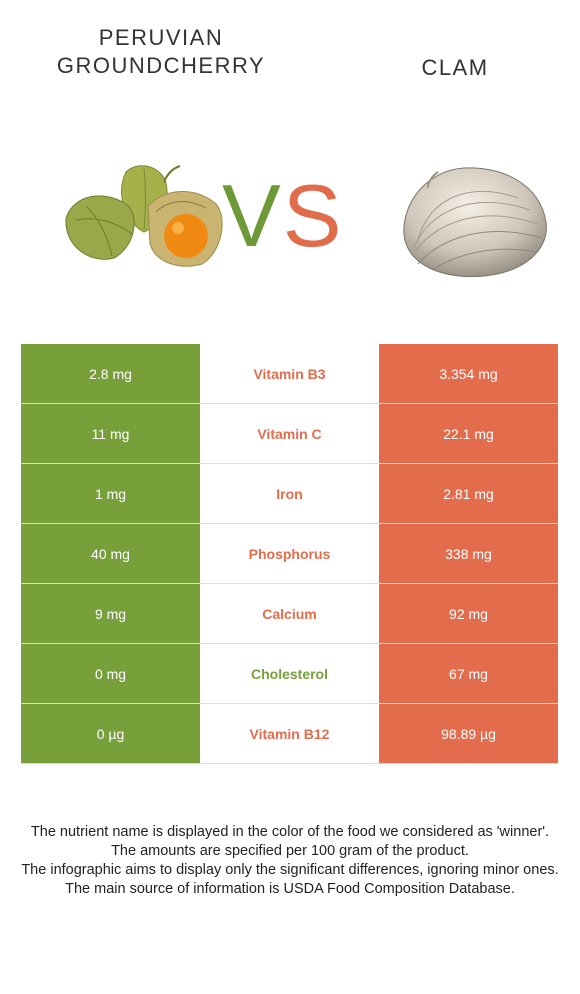 The image size is (580, 994). Describe the element at coordinates (161, 37) in the screenshot. I see `left-food-title-line1: PERUVIAN` at that location.